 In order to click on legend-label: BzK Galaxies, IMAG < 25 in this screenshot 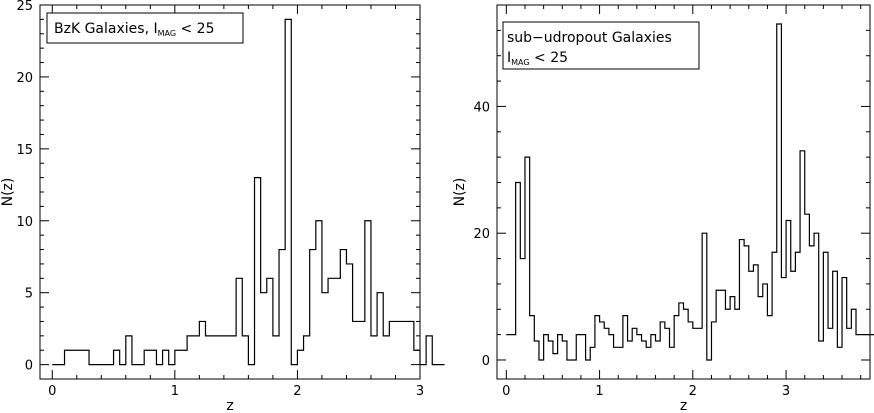, I will do `click(134, 29)`.